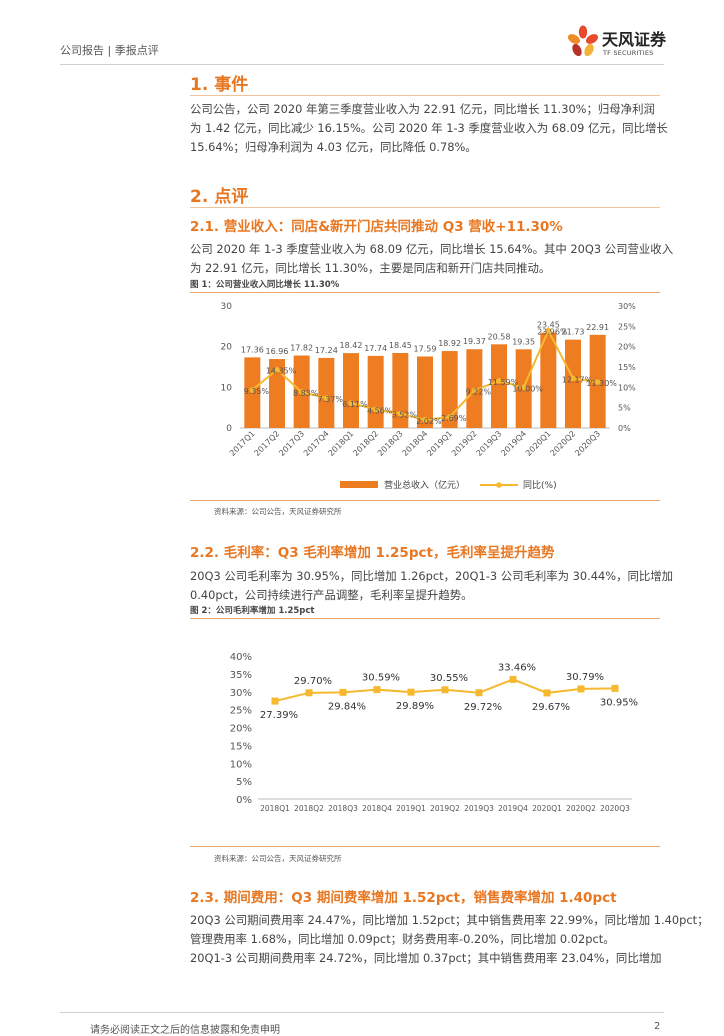 The width and height of the screenshot is (724, 1036). Describe the element at coordinates (540, 485) in the screenshot. I see `legend-label-yoy: 同比(%)` at that location.